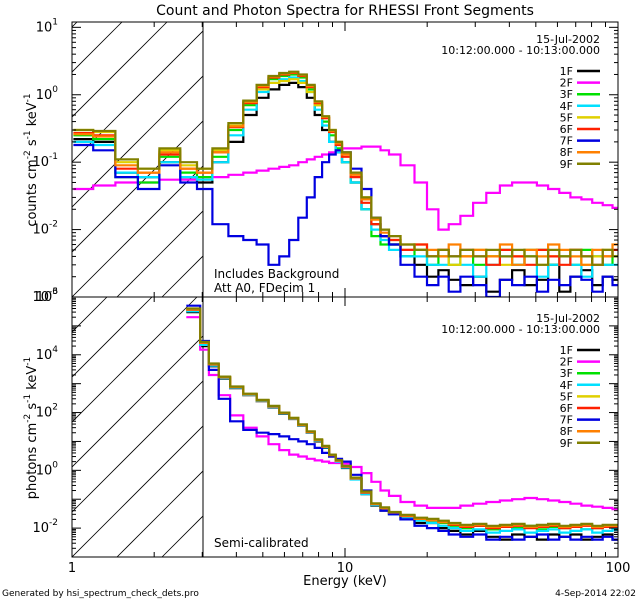 This screenshot has width=640, height=600. I want to click on bottom-y-label-mid: s, so click(32, 408).